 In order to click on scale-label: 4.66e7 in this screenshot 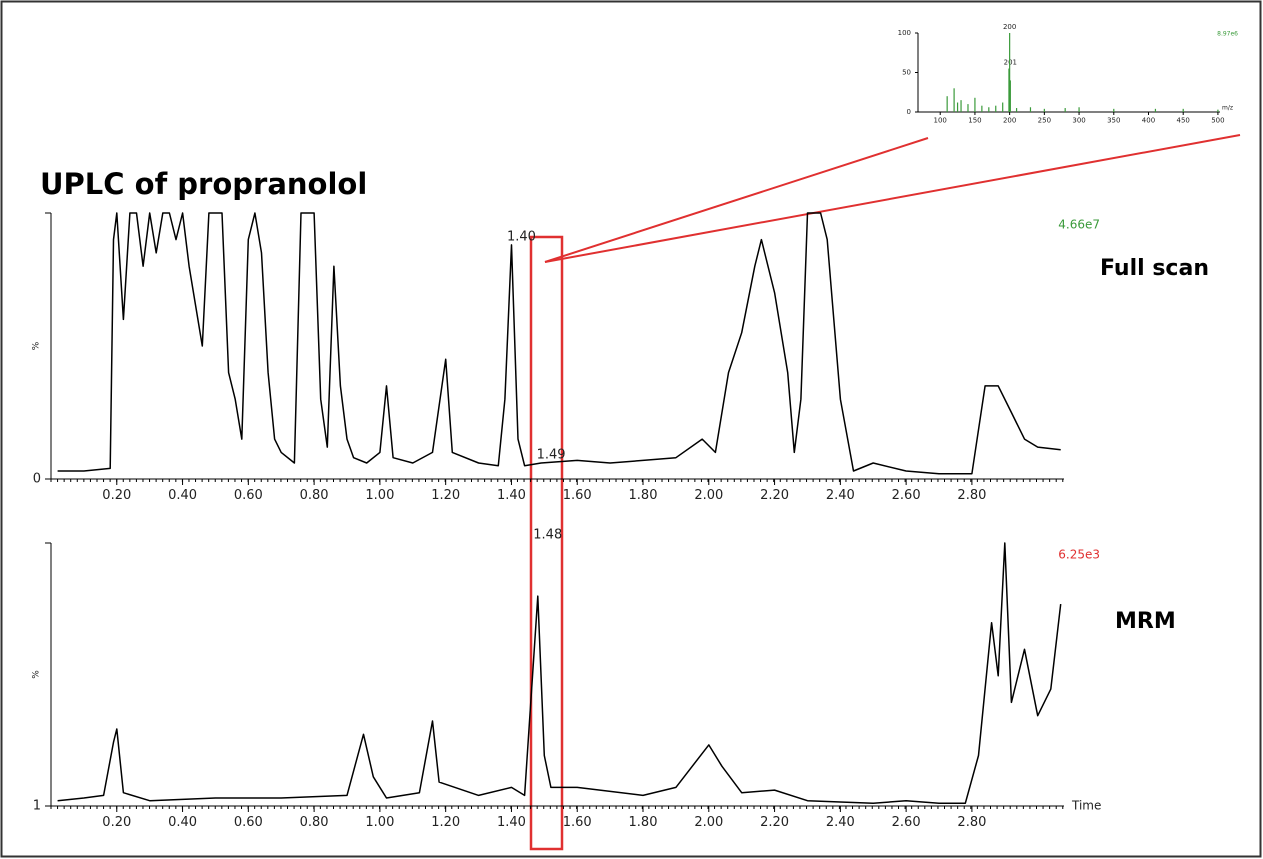, I will do `click(1079, 225)`.